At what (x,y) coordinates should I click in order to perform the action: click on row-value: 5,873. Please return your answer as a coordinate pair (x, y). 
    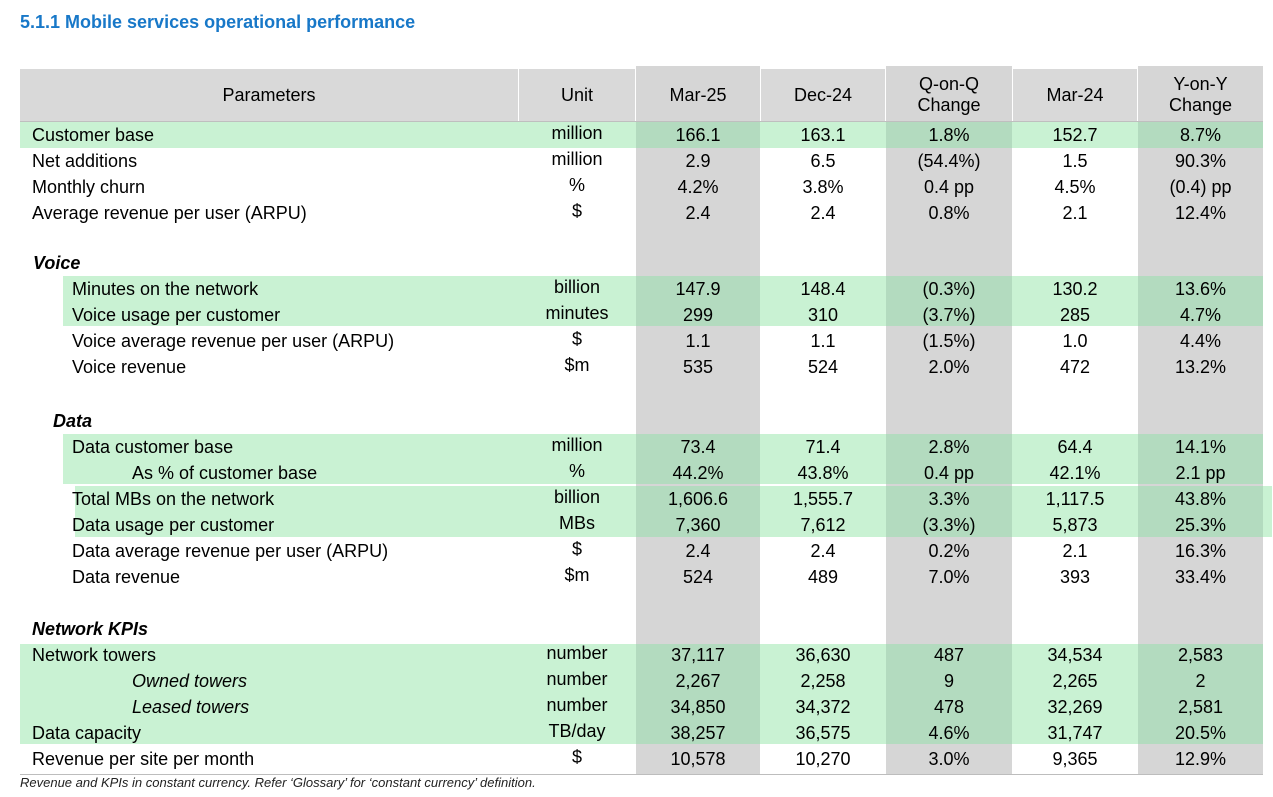
    Looking at the image, I should click on (1075, 525).